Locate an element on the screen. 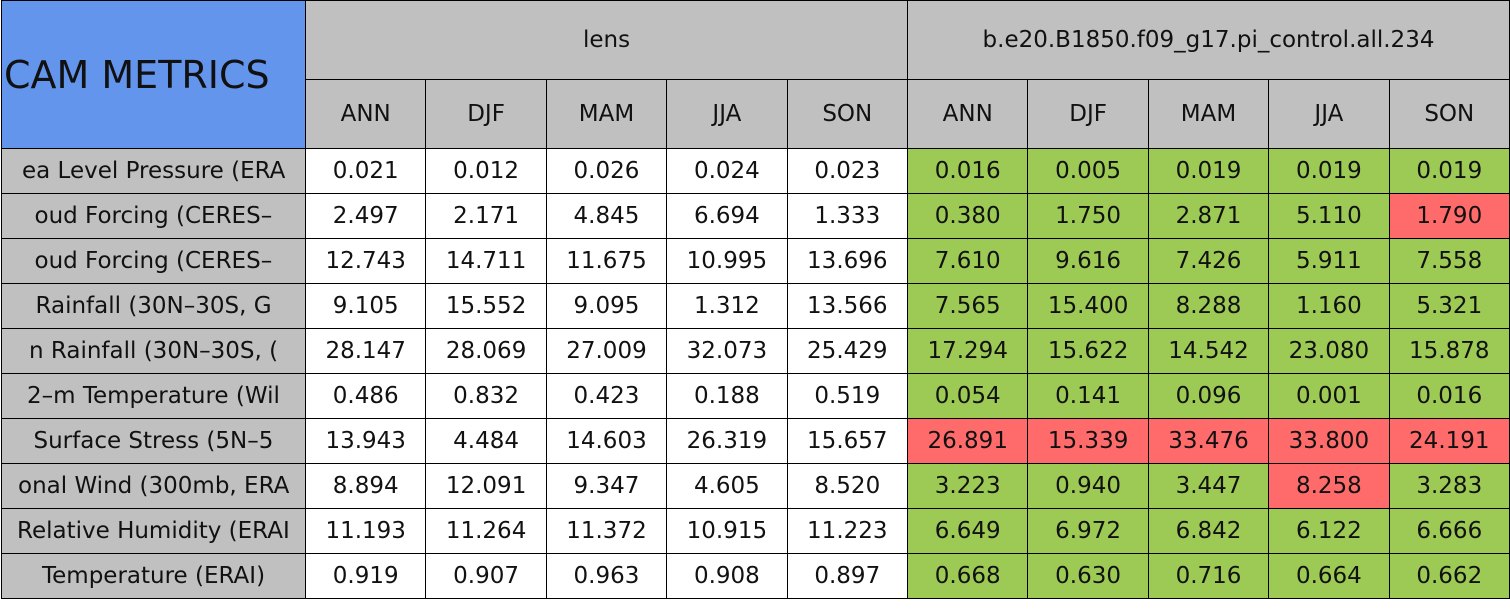 The height and width of the screenshot is (611, 1510). value-cell: 32.073 is located at coordinates (727, 351).